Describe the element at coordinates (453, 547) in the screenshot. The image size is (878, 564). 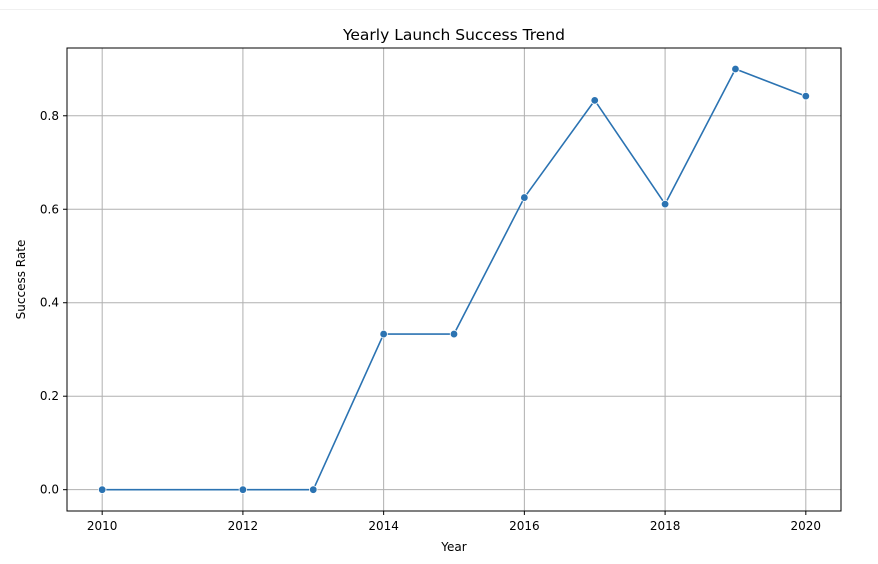
I see `x-axis-label: Year` at that location.